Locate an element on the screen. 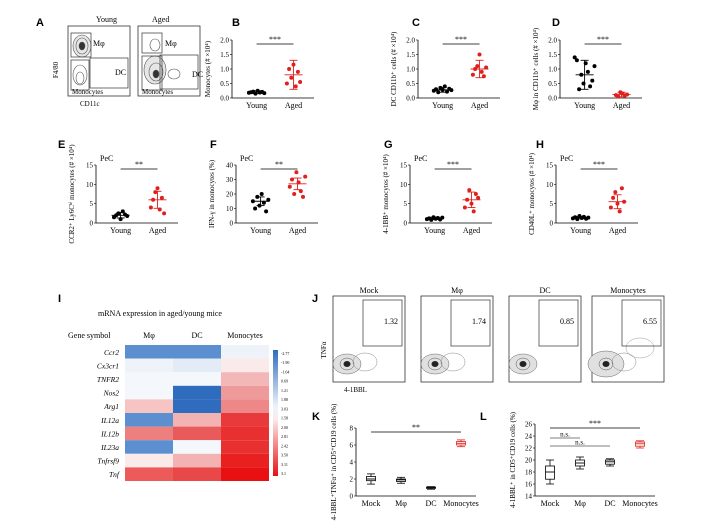 The image size is (708, 531). heatmap-column-label: Mφ is located at coordinates (149, 335).